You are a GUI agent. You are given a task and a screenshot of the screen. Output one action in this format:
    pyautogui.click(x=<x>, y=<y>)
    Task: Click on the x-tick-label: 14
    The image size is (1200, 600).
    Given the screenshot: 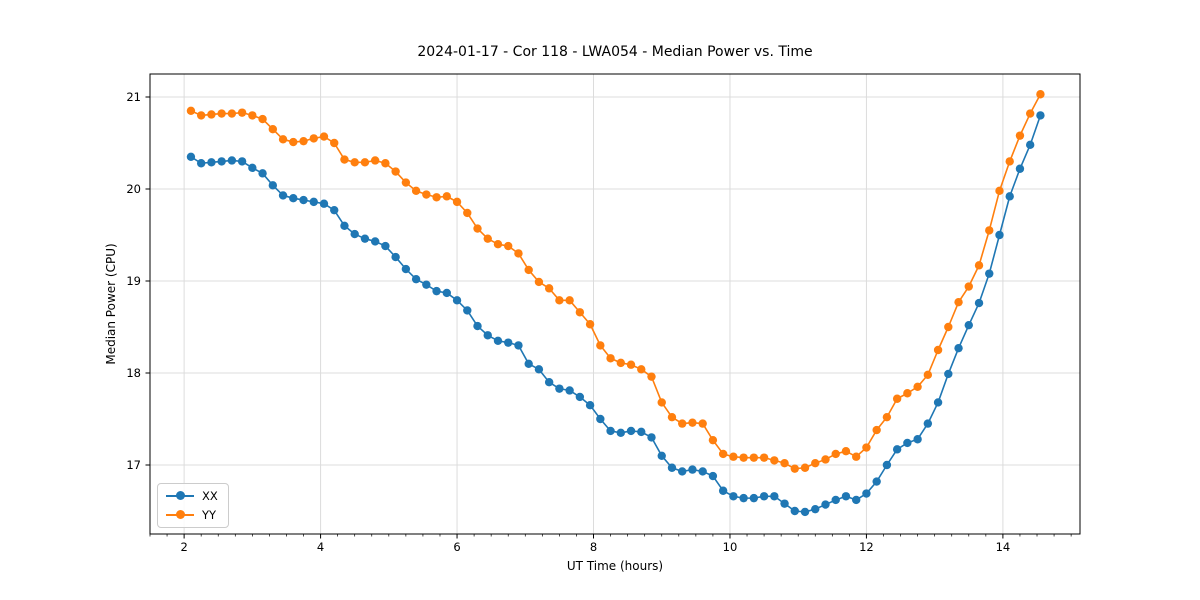 What is the action you would take?
    pyautogui.click(x=1003, y=547)
    